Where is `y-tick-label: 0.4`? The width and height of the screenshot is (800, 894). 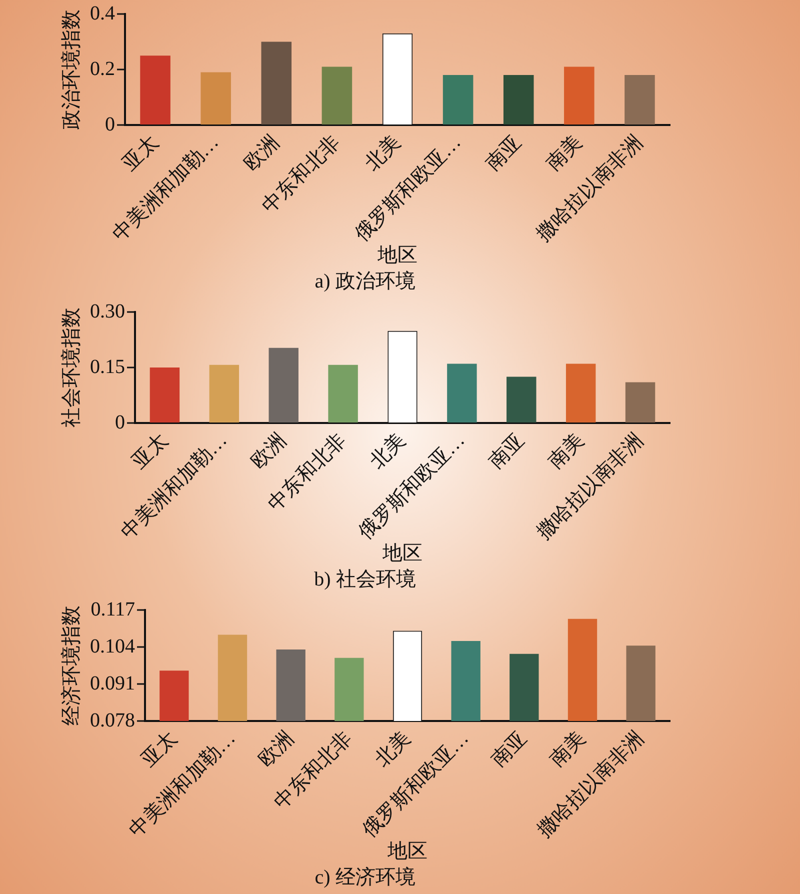
y-tick-label: 0.4 is located at coordinates (102, 13).